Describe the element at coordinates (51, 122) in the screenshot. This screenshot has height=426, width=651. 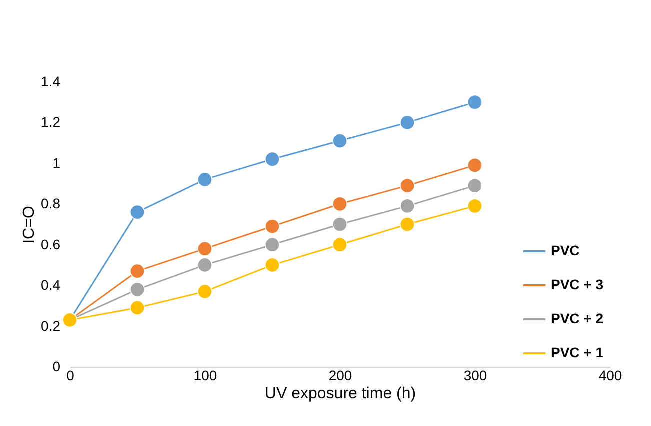
I see `y-tick-label: 1.2` at that location.